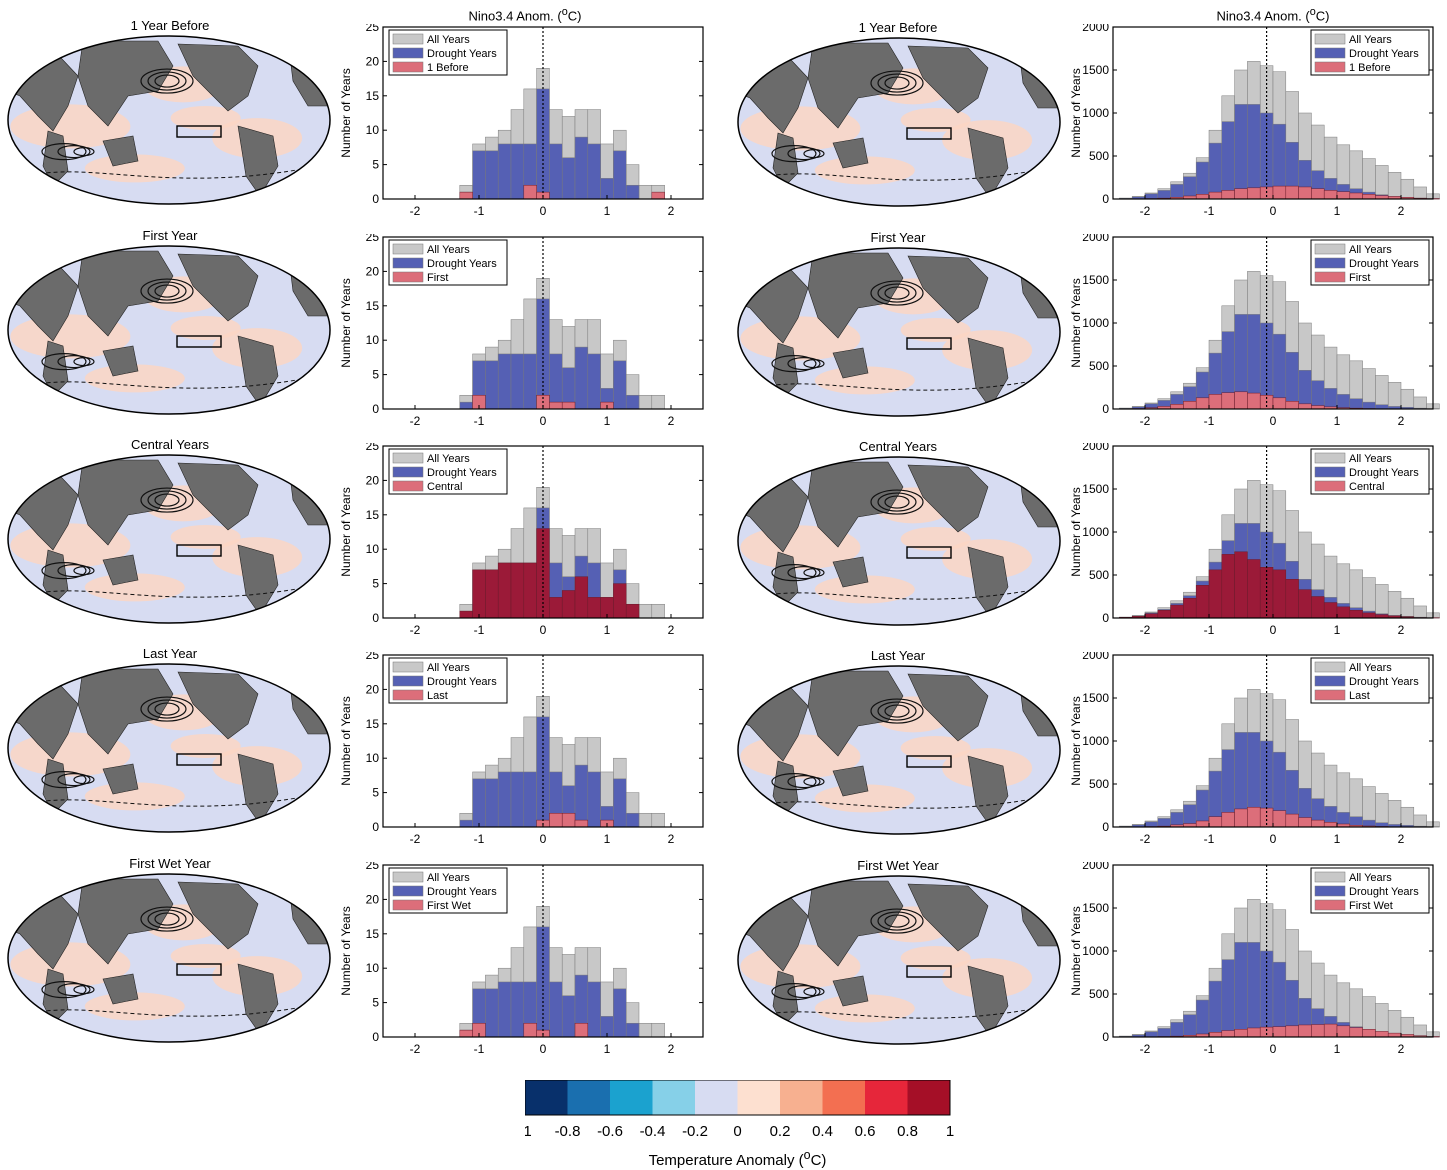  Describe the element at coordinates (462, 264) in the screenshot. I see `legend-label: Drought Years` at that location.